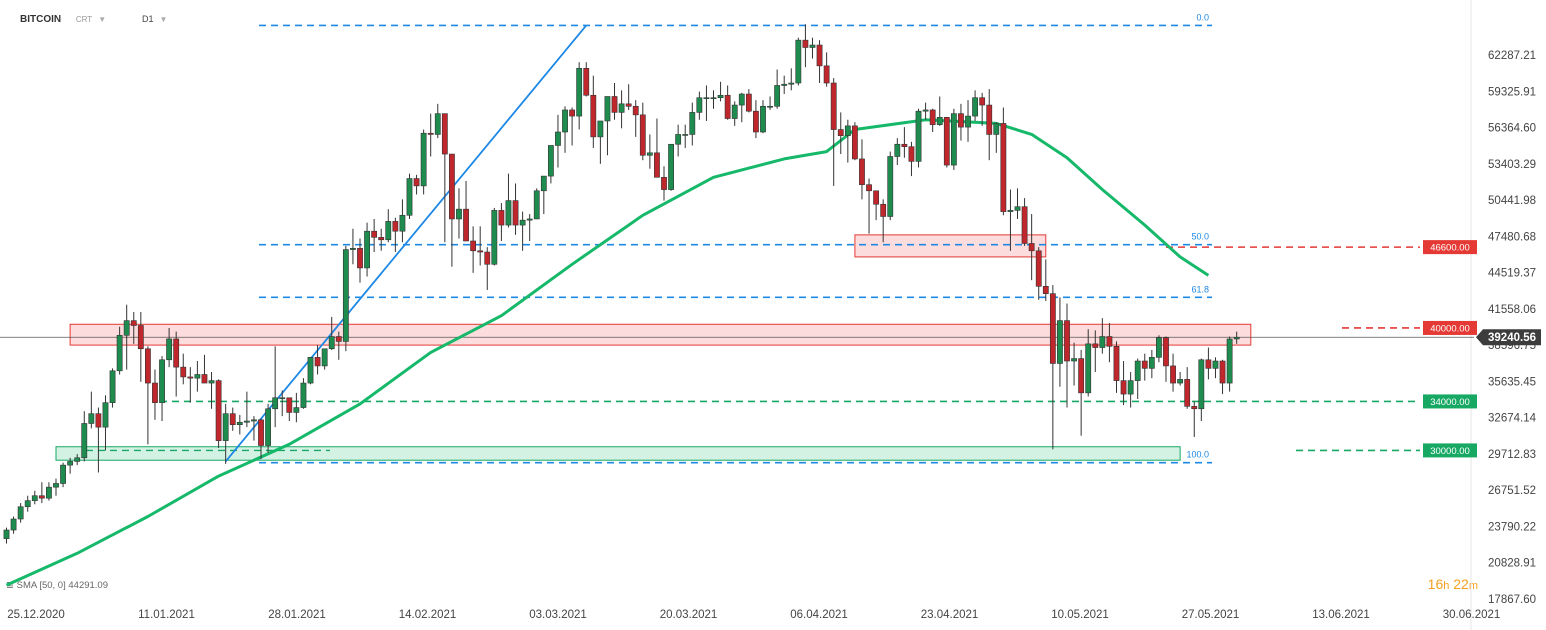 This screenshot has width=1546, height=630. I want to click on price-level-label: 34000.00, so click(1450, 402).